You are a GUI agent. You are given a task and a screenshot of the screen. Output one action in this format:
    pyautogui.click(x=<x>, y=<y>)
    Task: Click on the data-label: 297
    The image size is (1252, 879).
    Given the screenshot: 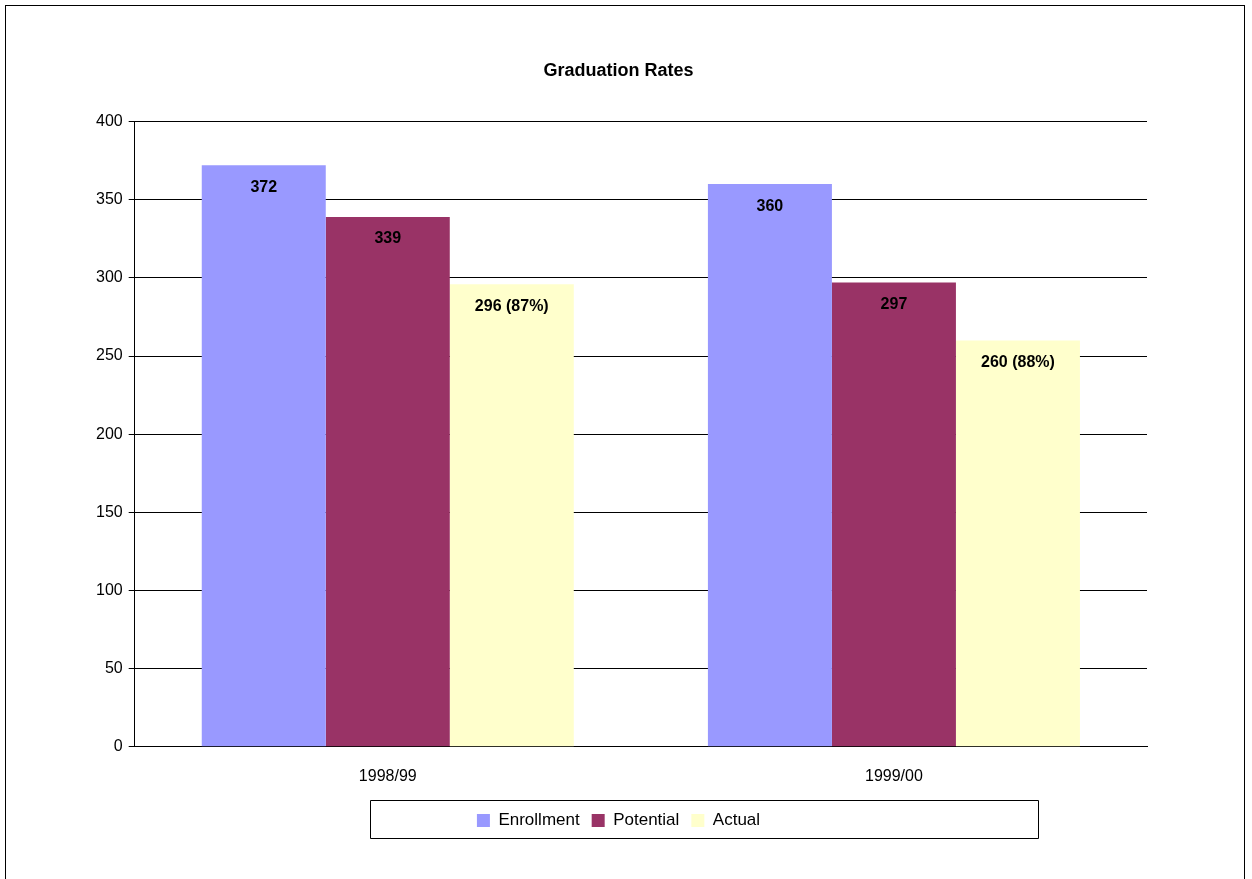 What is the action you would take?
    pyautogui.click(x=894, y=303)
    